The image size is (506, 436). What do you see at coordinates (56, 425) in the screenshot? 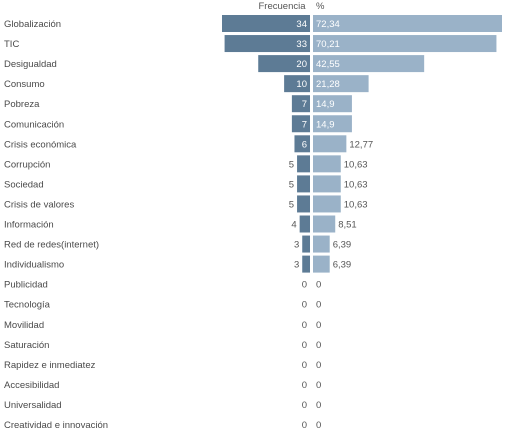
I see `category-label: Creatividad e innovación` at bounding box center [56, 425].